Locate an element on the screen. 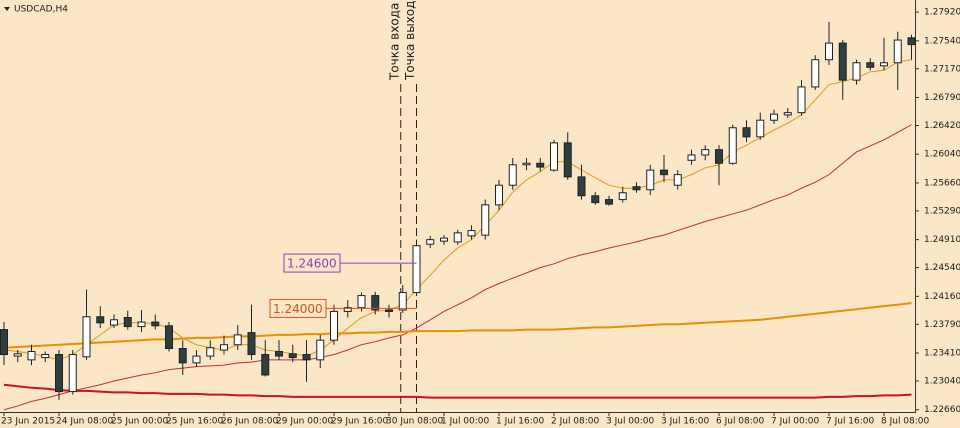 Image resolution: width=960 pixels, height=428 pixels. y-tick-label: 1.26420 is located at coordinates (942, 126).